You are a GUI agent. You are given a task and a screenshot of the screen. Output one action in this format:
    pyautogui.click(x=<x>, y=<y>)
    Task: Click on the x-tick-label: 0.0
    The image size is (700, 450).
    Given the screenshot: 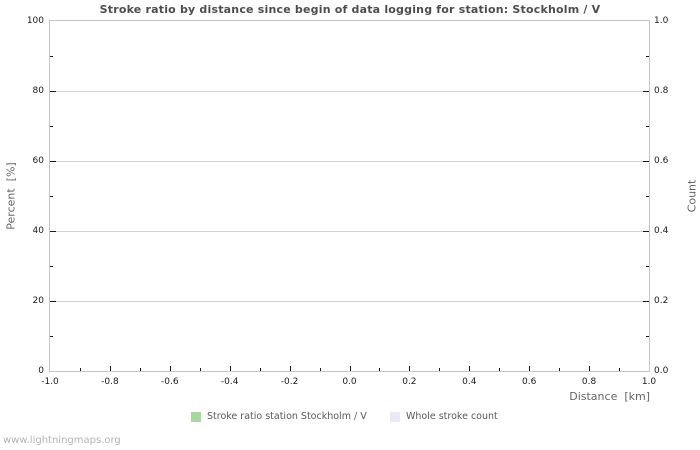 What is the action you would take?
    pyautogui.click(x=349, y=382)
    